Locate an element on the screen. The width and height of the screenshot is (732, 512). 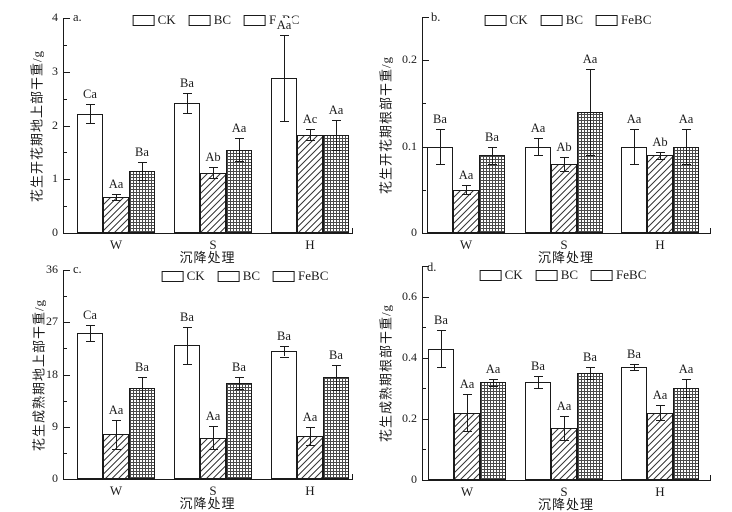
sig-label-bc-s: Aa is located at coordinates (213, 417).